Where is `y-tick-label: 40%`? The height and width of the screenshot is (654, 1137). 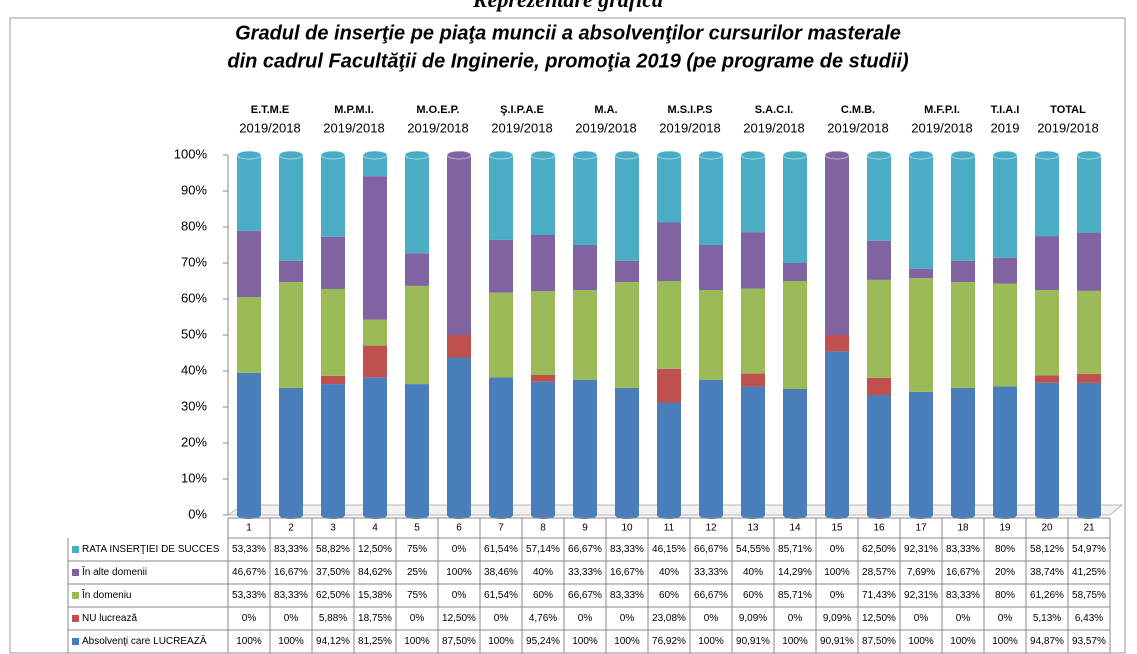
y-tick-label: 40% is located at coordinates (194, 369).